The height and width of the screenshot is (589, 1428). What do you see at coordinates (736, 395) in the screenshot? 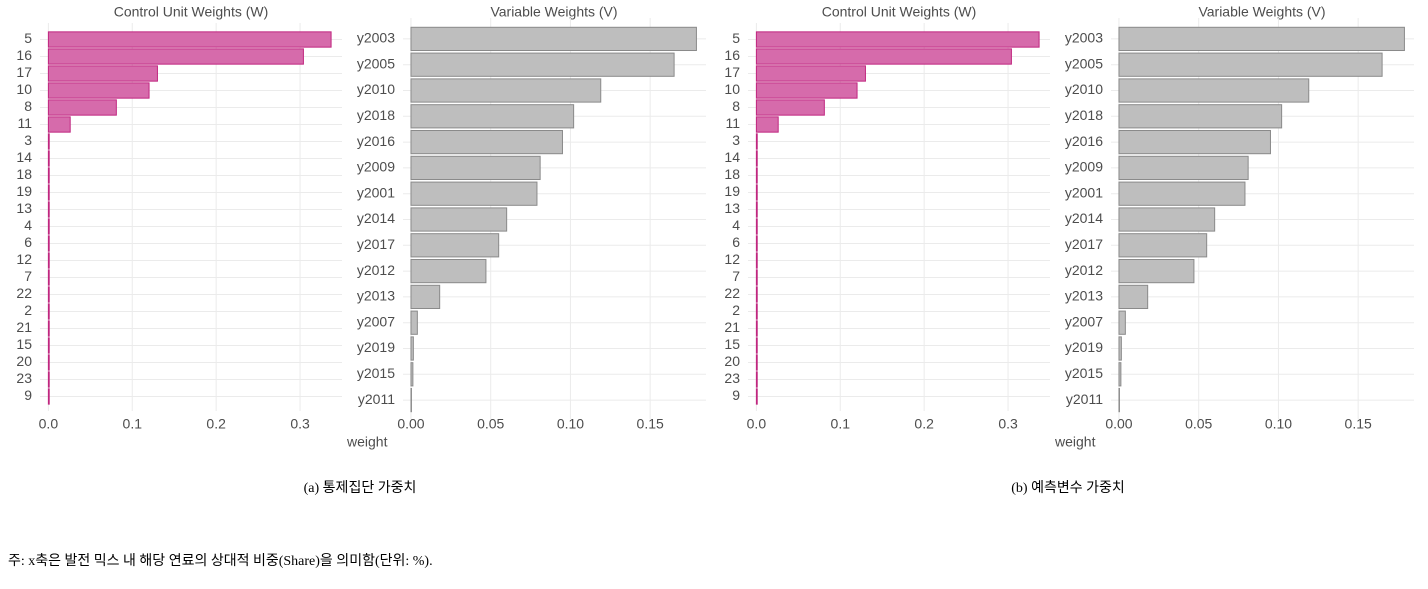
I see `y-tick-label: 9` at bounding box center [736, 395].